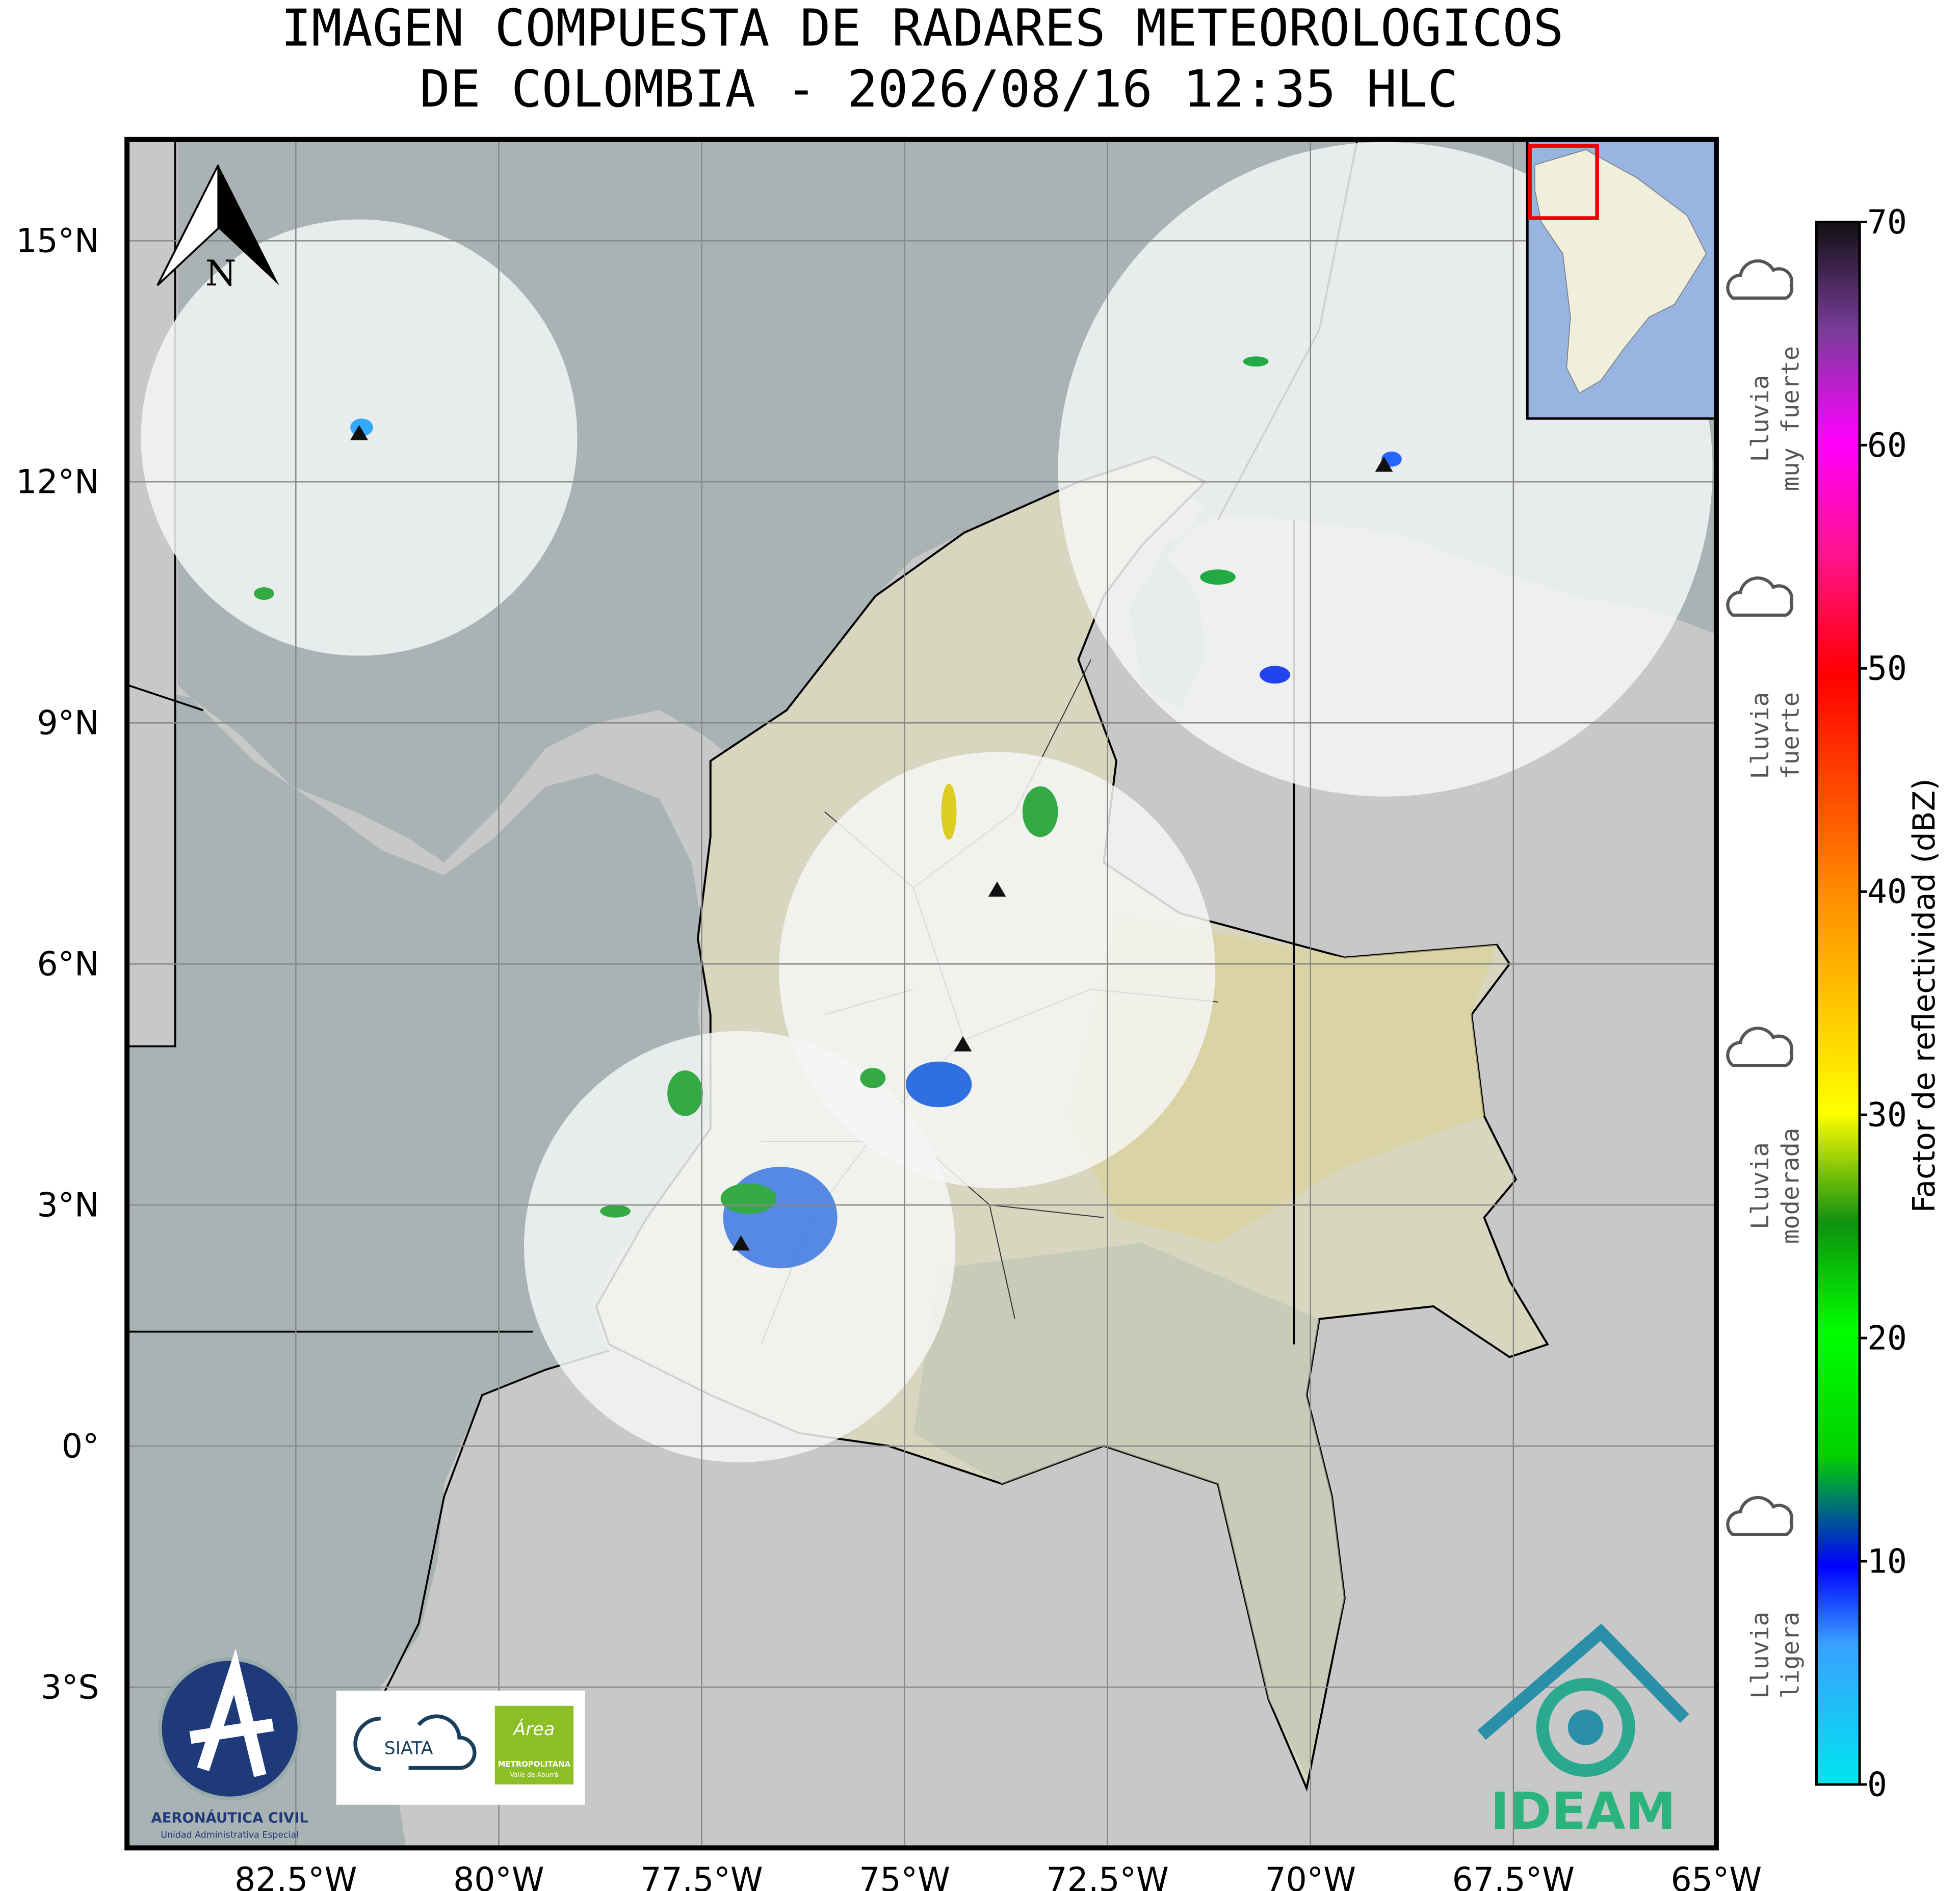 This screenshot has width=1960, height=1891. I want to click on lon-tick-label: 82.5°W, so click(296, 1876).